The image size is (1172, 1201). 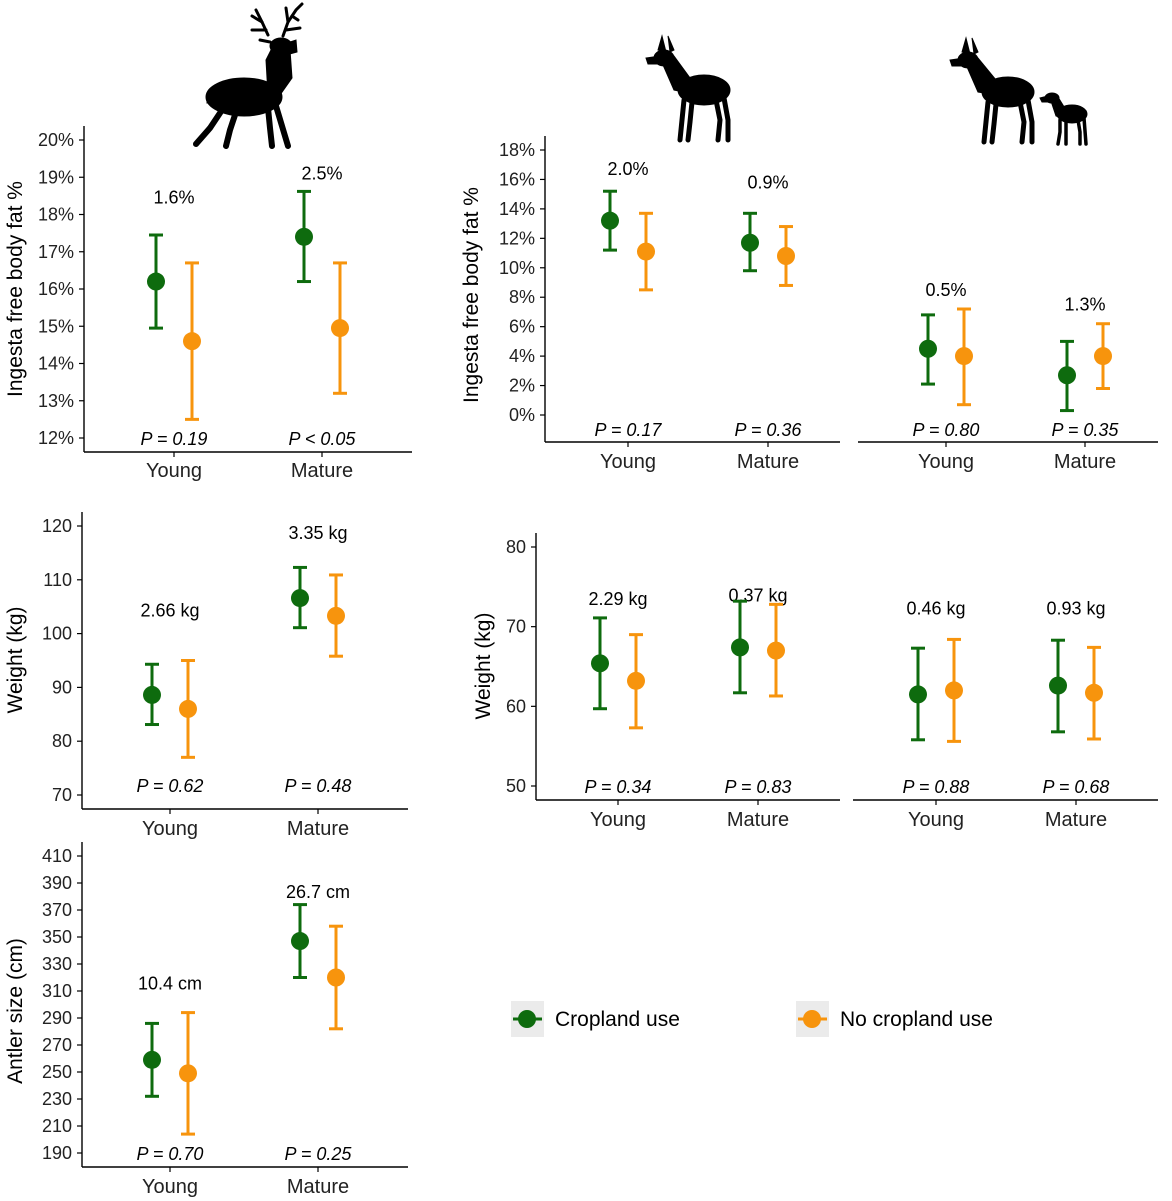 What do you see at coordinates (57, 937) in the screenshot?
I see `y-tick-label: 350` at bounding box center [57, 937].